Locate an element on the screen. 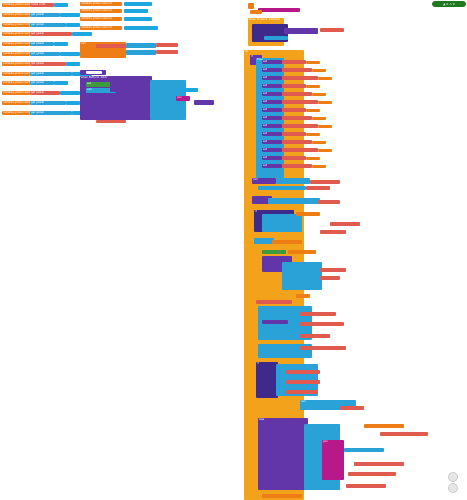  section5-test is located at coordinates (274, 252).